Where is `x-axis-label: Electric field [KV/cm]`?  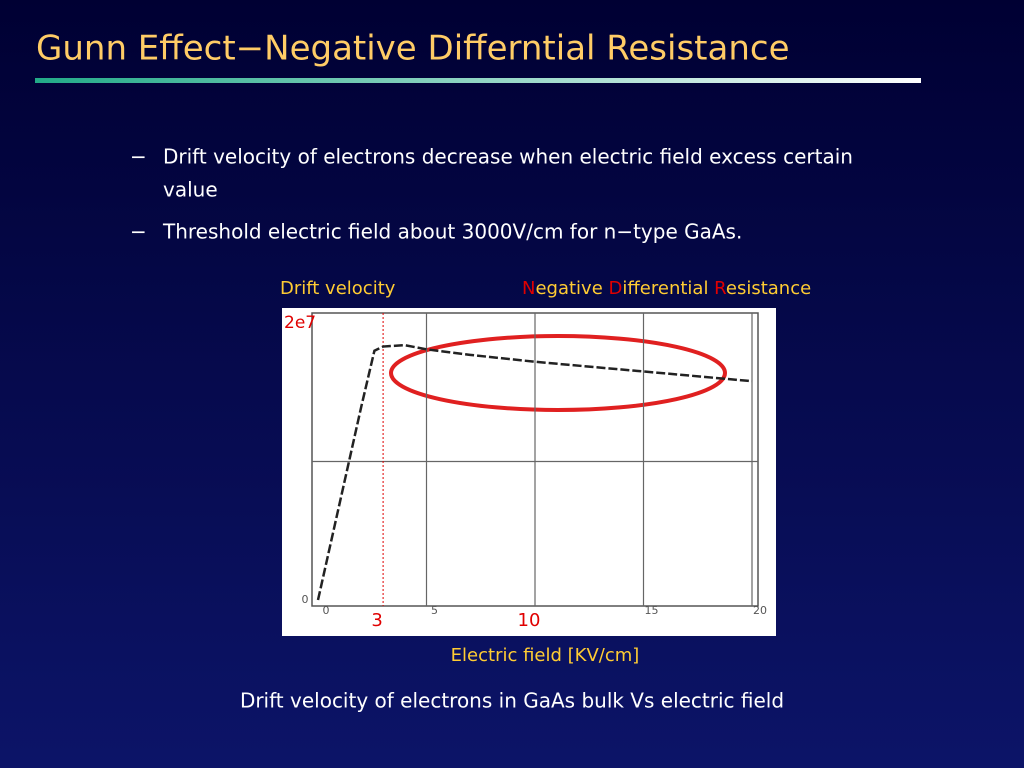 x-axis-label: Electric field [KV/cm] is located at coordinates (545, 655).